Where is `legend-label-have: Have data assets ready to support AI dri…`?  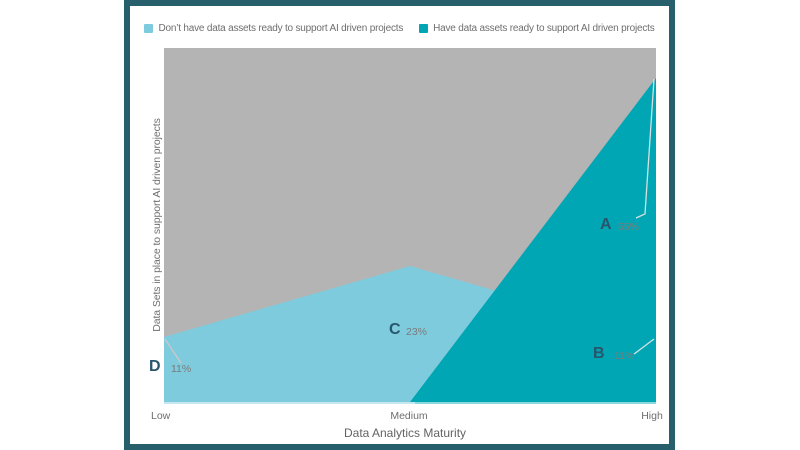 legend-label-have: Have data assets ready to support AI dri… is located at coordinates (544, 28).